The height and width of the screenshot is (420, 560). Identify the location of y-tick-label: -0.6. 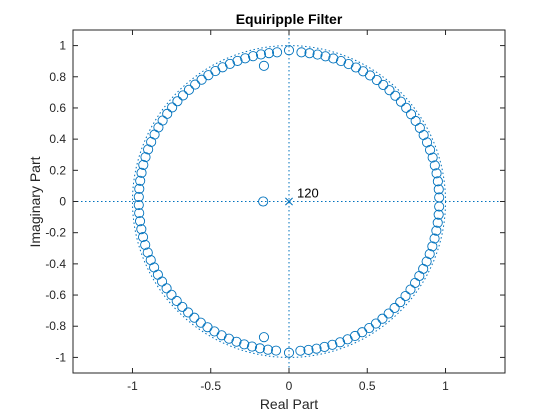
(55, 295).